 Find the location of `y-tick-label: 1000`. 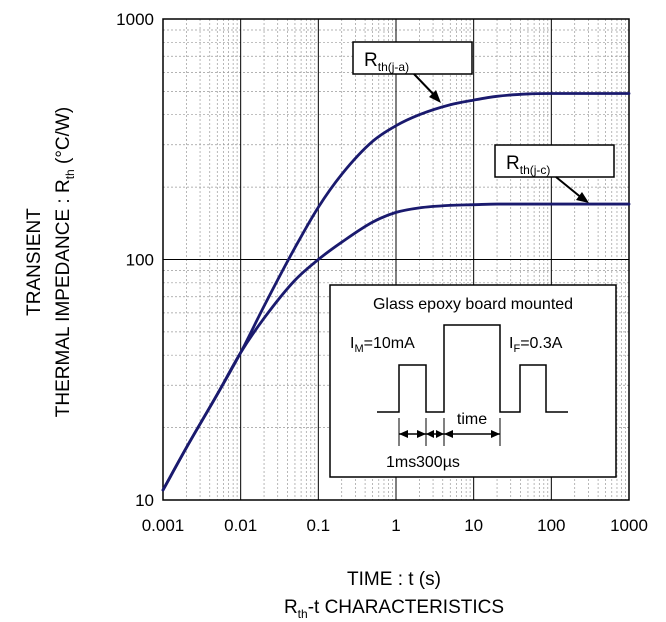

y-tick-label: 1000 is located at coordinates (135, 19).